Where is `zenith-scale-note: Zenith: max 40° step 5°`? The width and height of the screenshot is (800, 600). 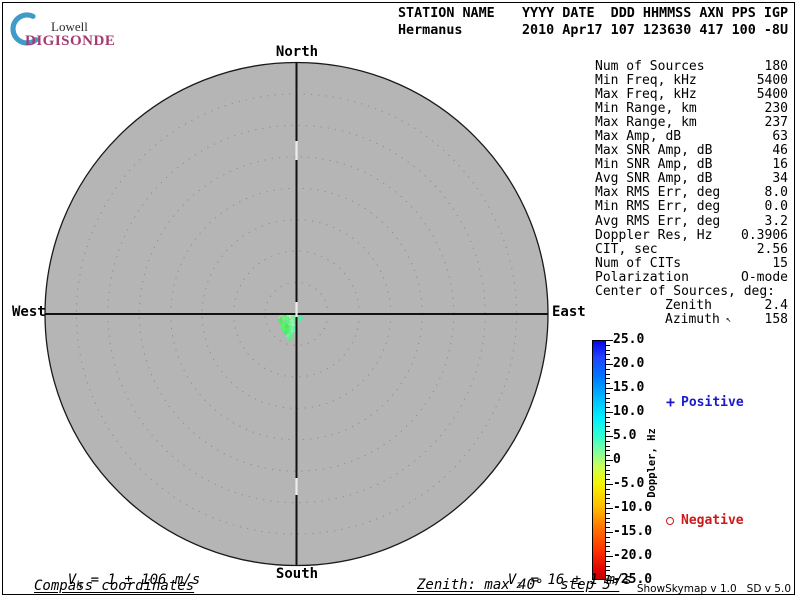
zenith-scale-note: Zenith: max 40° step 5° is located at coordinates (518, 585).